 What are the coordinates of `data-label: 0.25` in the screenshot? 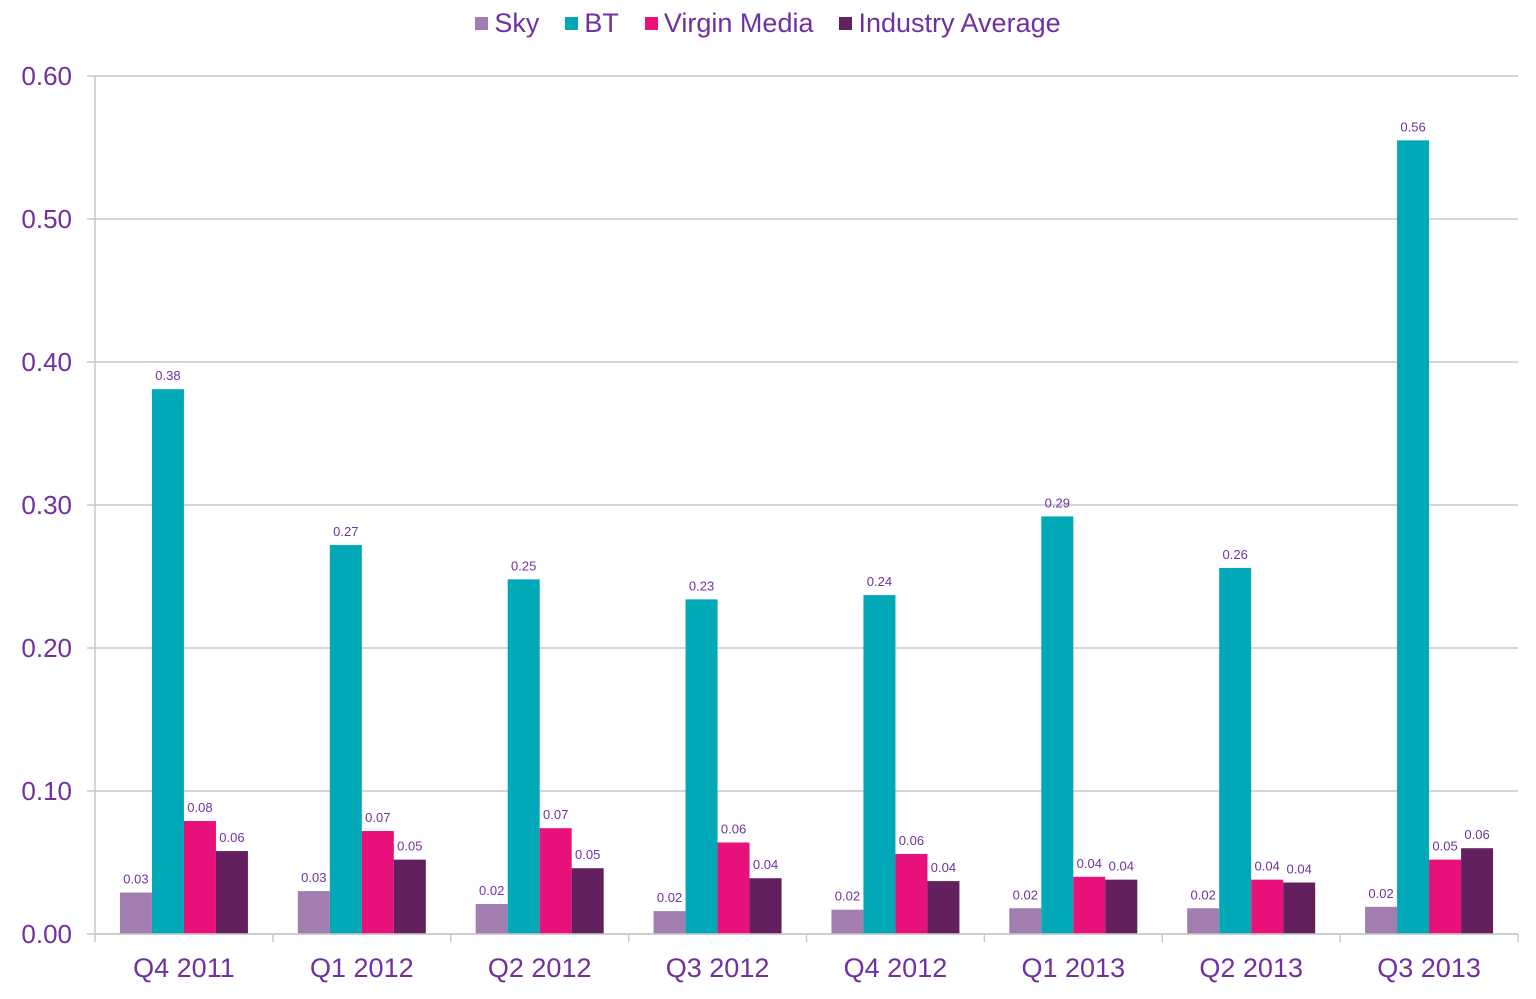 It's located at (523, 565).